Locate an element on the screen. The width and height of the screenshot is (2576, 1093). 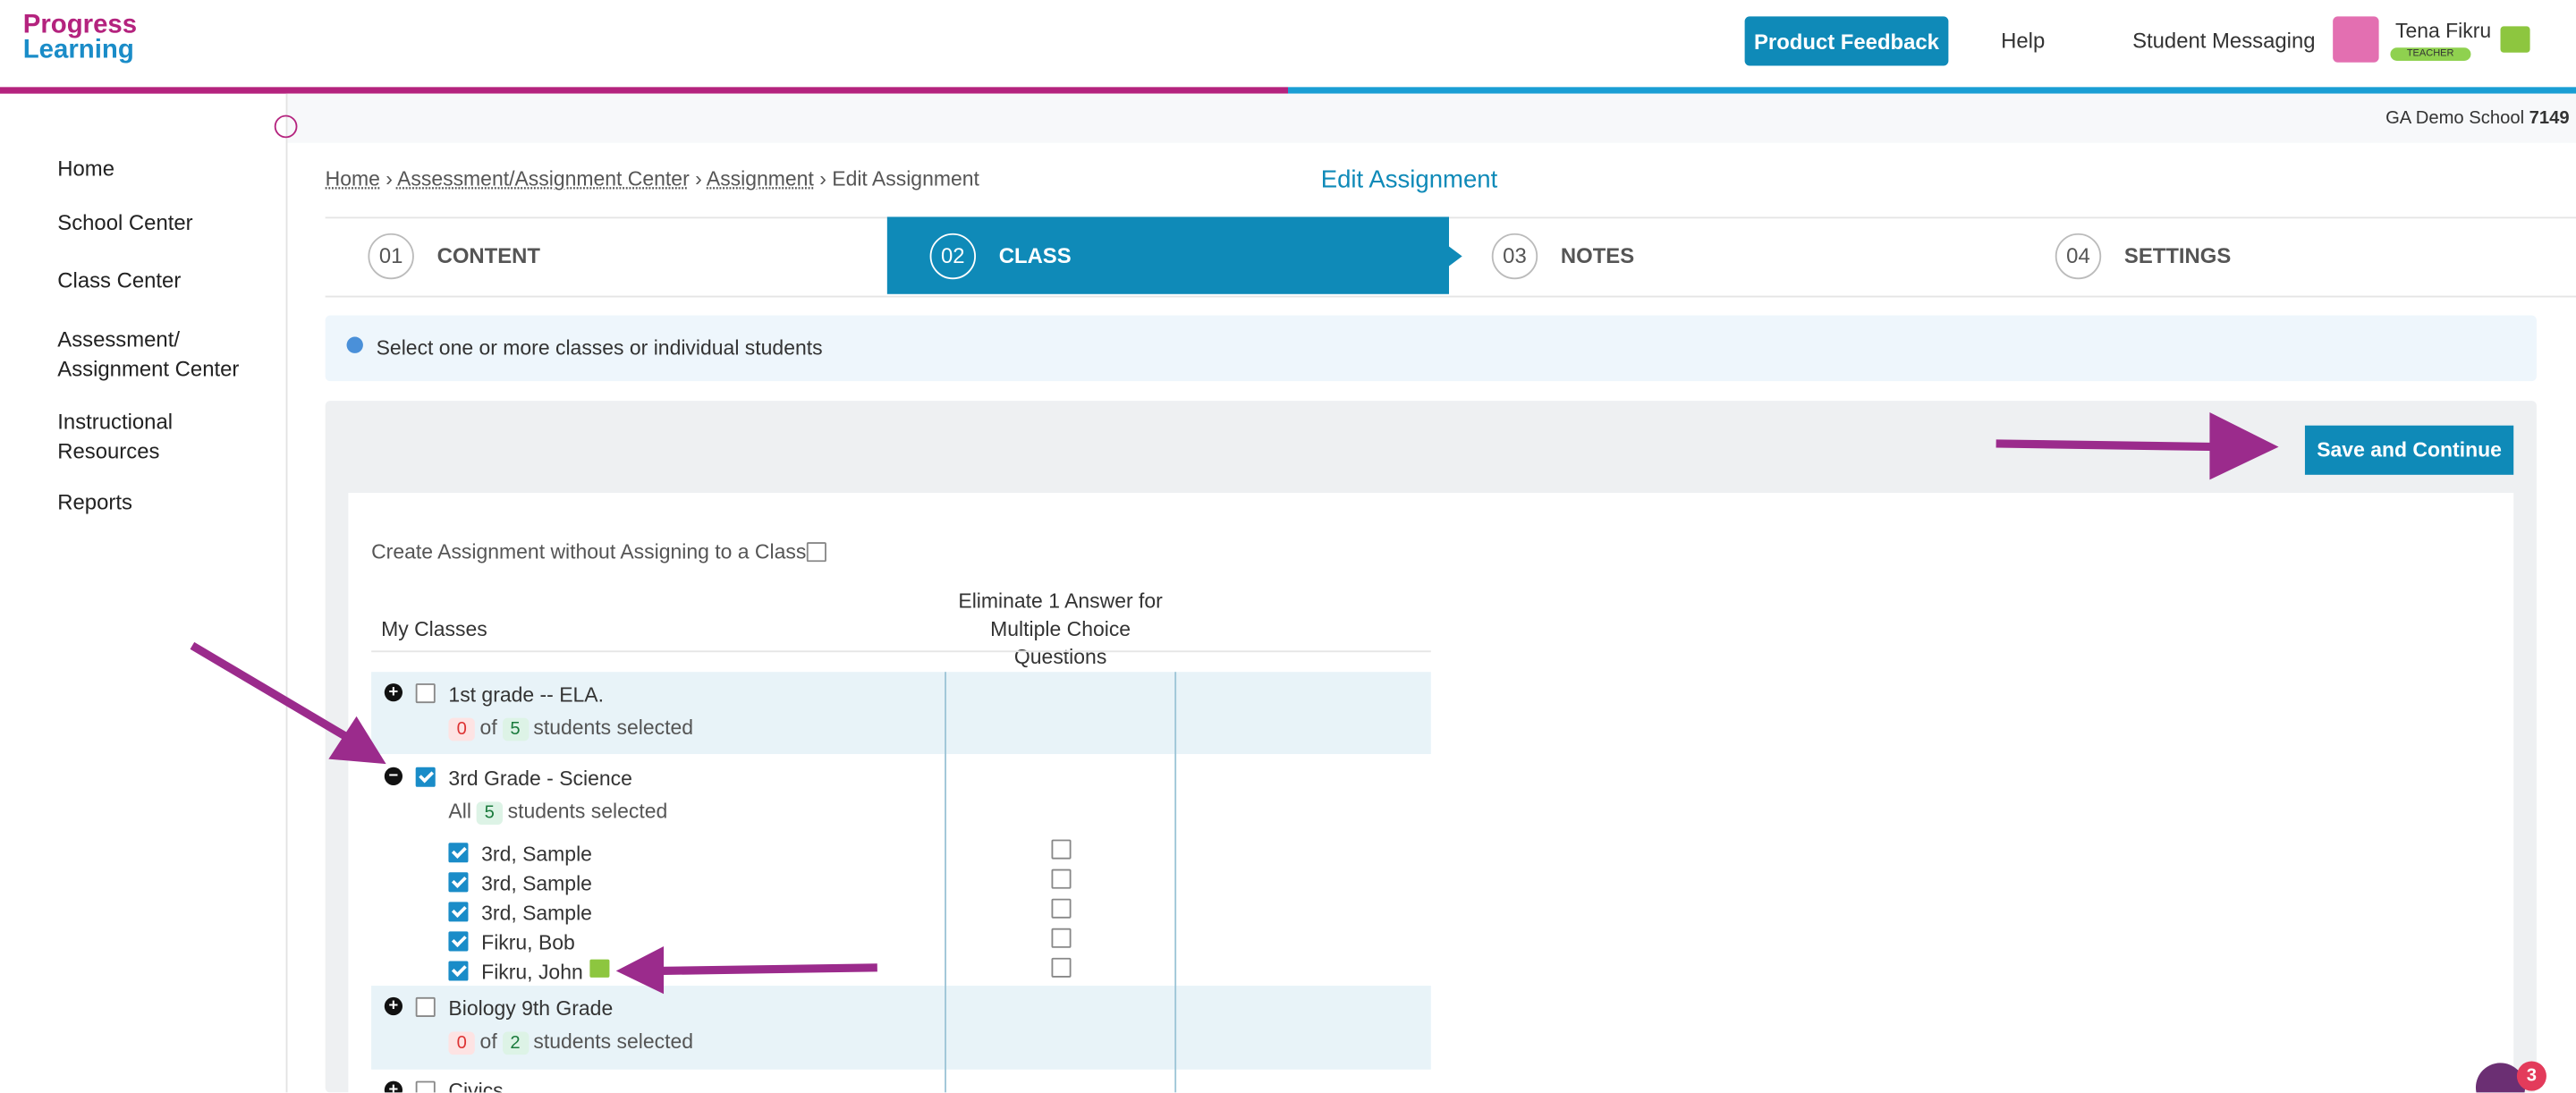
crumb: Assignment is located at coordinates (760, 179).